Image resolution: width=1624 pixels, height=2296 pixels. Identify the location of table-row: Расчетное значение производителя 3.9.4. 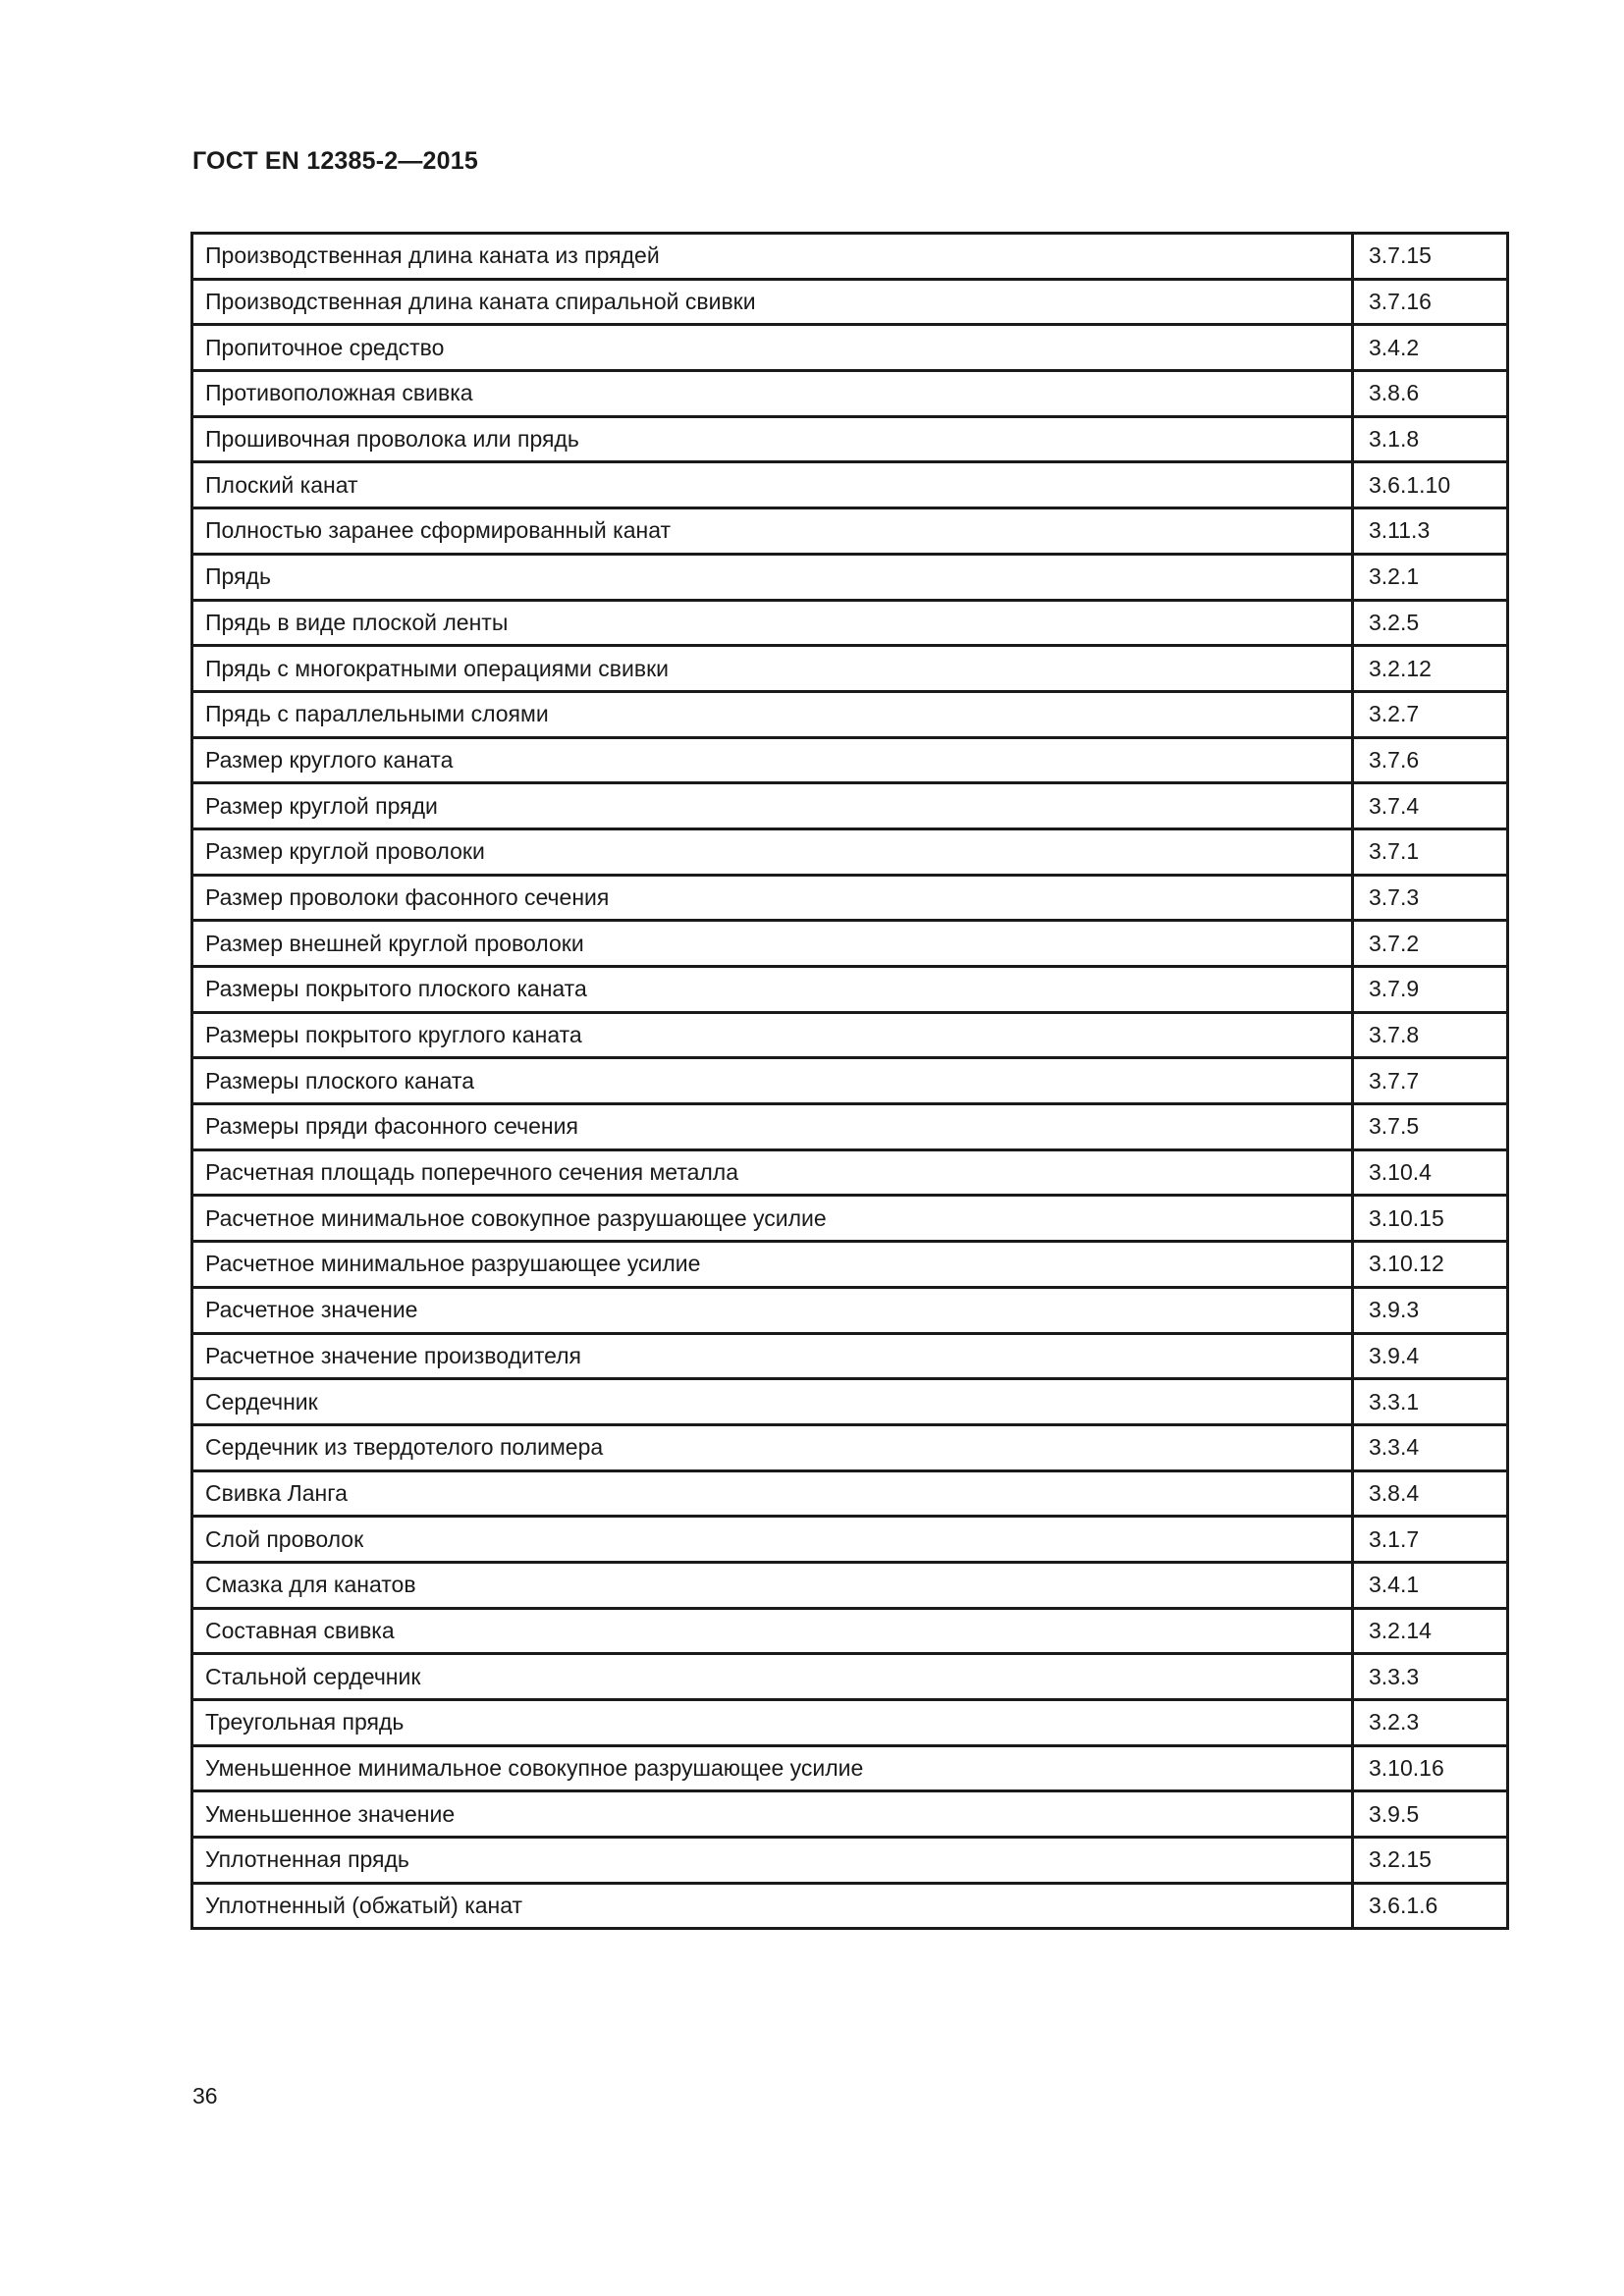
(849, 1356).